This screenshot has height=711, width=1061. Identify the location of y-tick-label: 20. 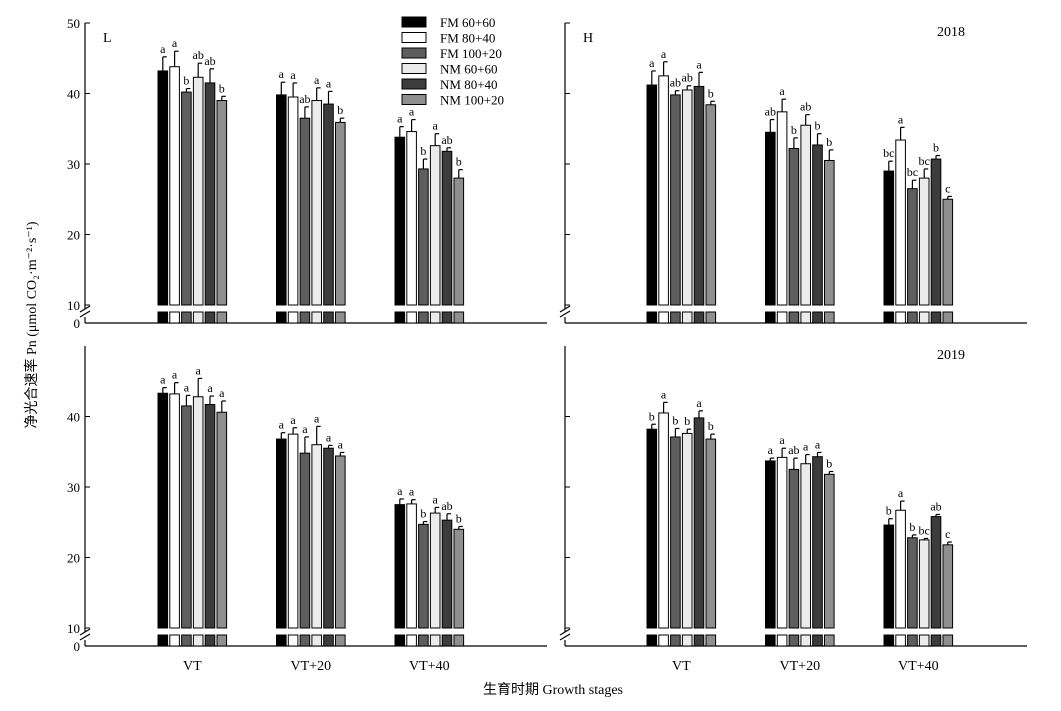
(73, 558).